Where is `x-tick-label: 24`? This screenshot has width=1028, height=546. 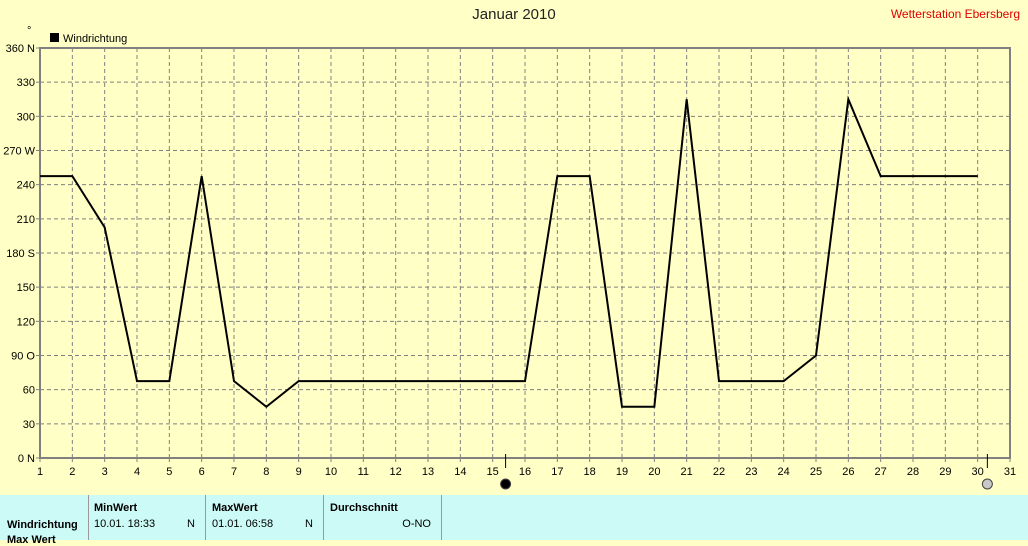 x-tick-label: 24 is located at coordinates (784, 472).